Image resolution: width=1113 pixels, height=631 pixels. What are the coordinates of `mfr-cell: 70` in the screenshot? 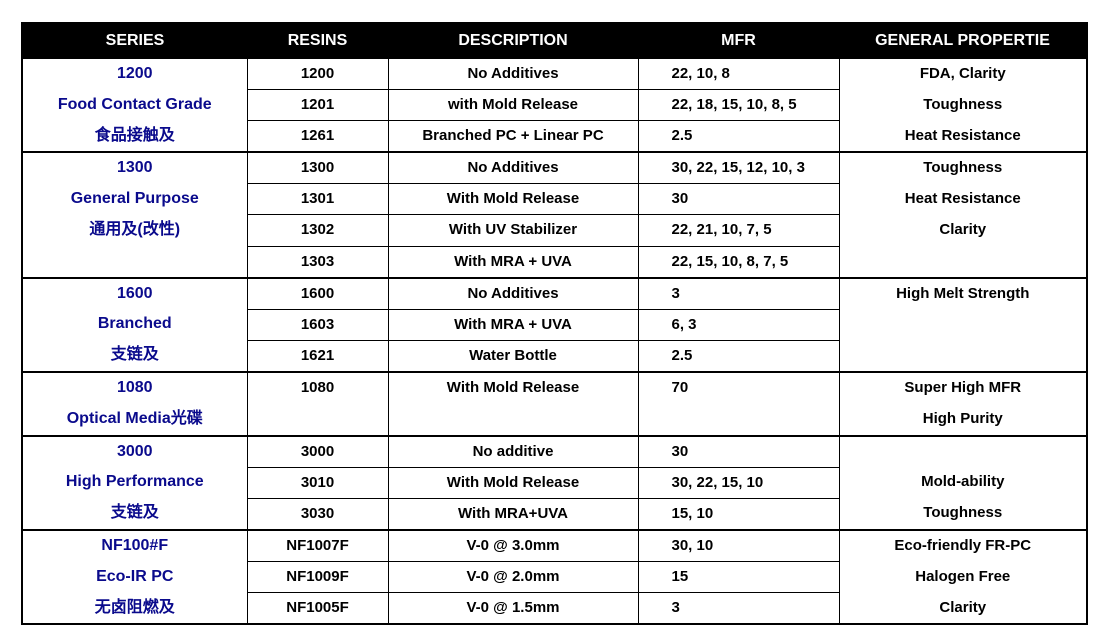 It's located at (738, 403).